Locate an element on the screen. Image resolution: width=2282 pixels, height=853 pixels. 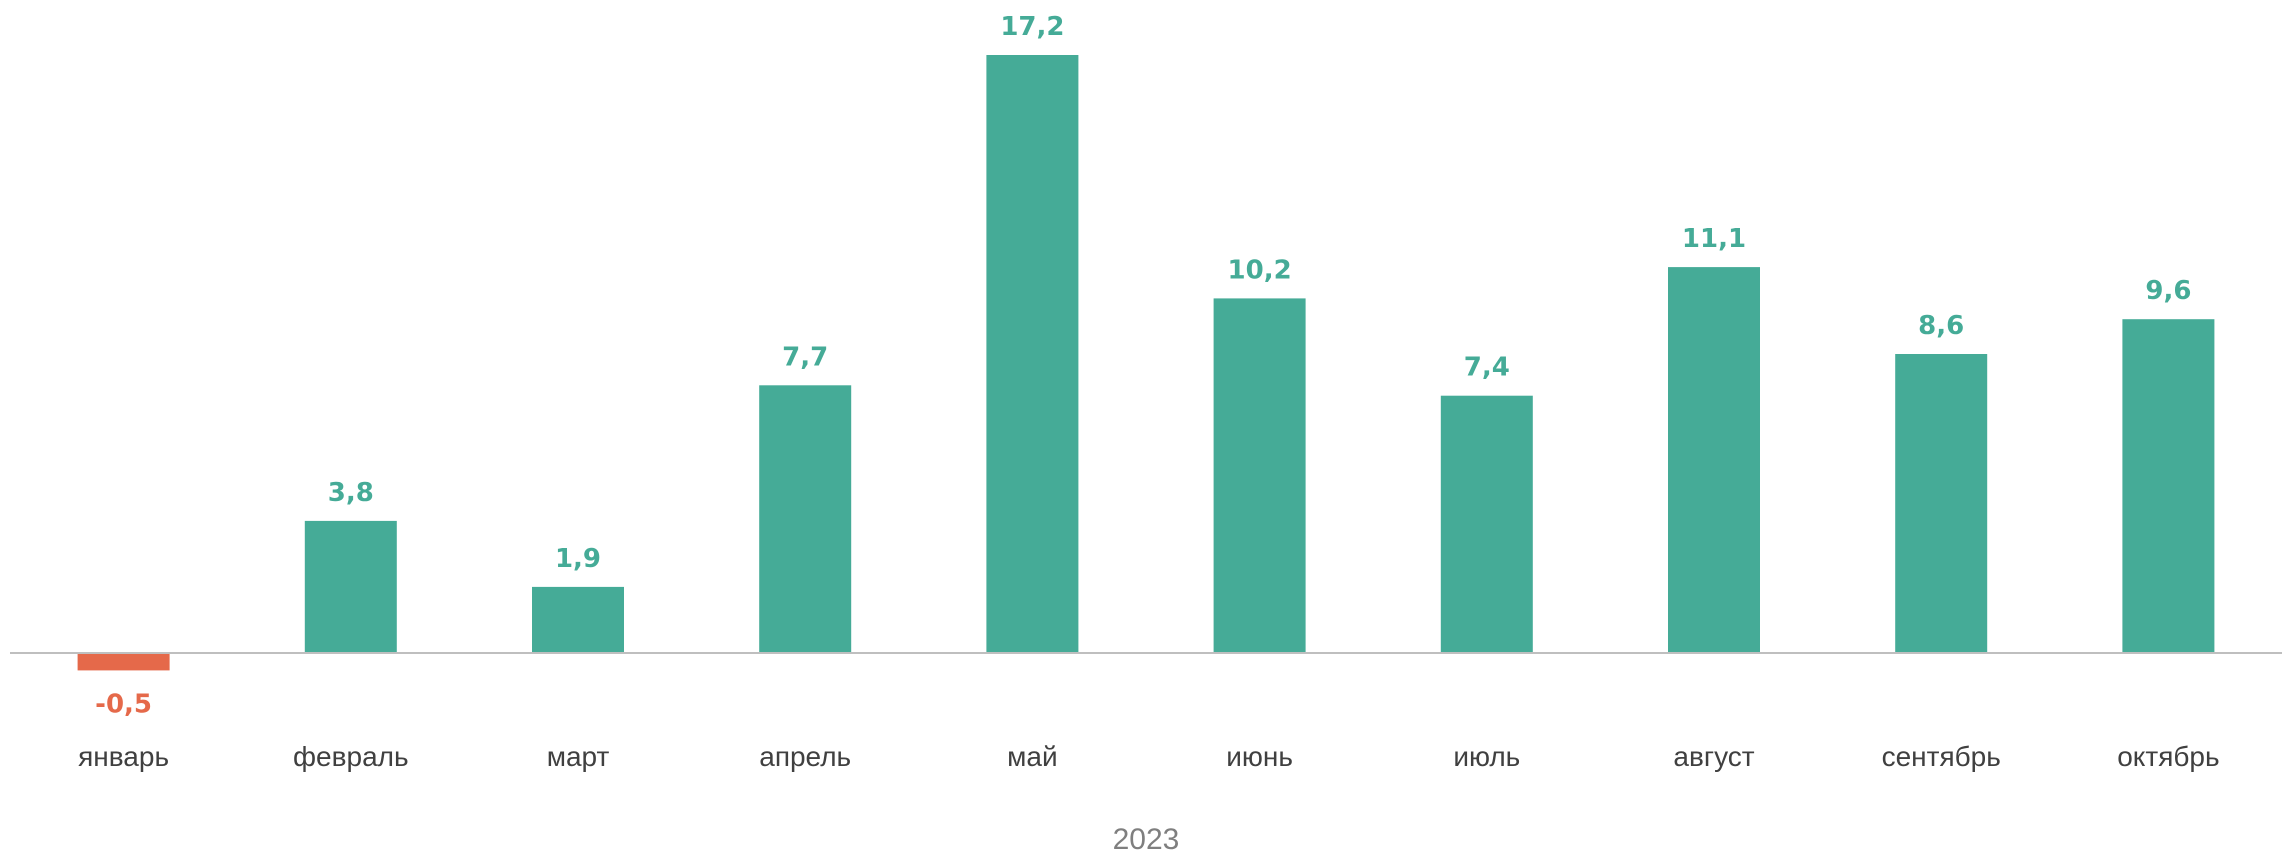
value-label-май: 17,2 is located at coordinates (1032, 27).